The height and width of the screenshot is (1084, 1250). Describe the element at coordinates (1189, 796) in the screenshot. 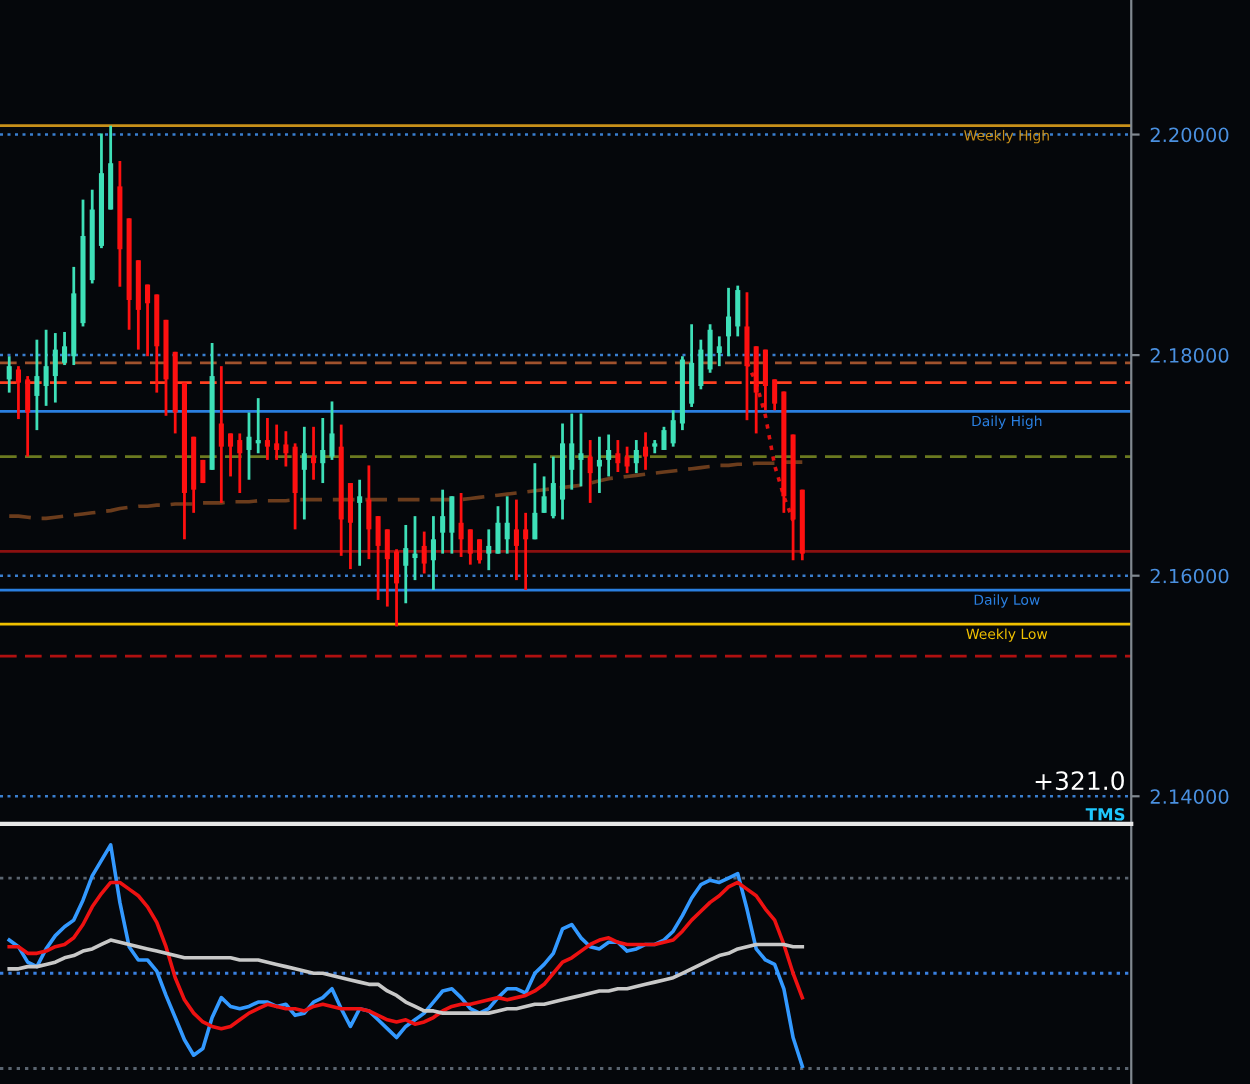

I see `y-tick-label: 2.14000` at that location.